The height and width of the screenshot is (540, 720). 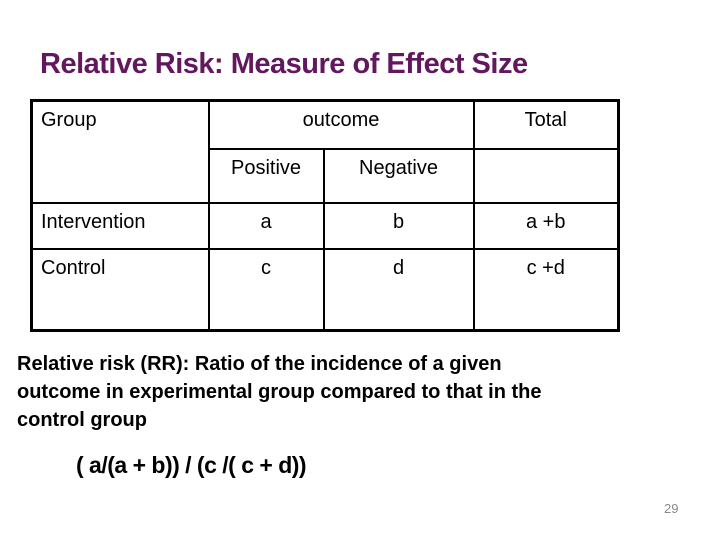 What do you see at coordinates (546, 289) in the screenshot?
I see `cell-control-total: c +d` at bounding box center [546, 289].